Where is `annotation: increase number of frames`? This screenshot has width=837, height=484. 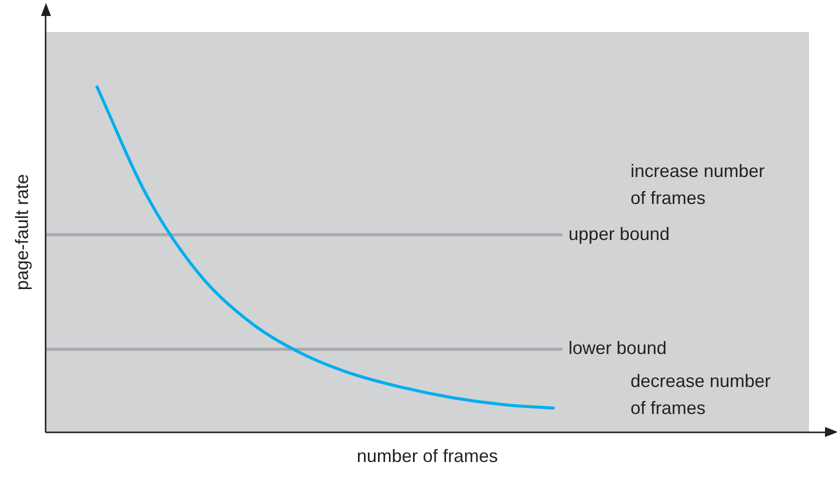
annotation: increase number of frames is located at coordinates (697, 184).